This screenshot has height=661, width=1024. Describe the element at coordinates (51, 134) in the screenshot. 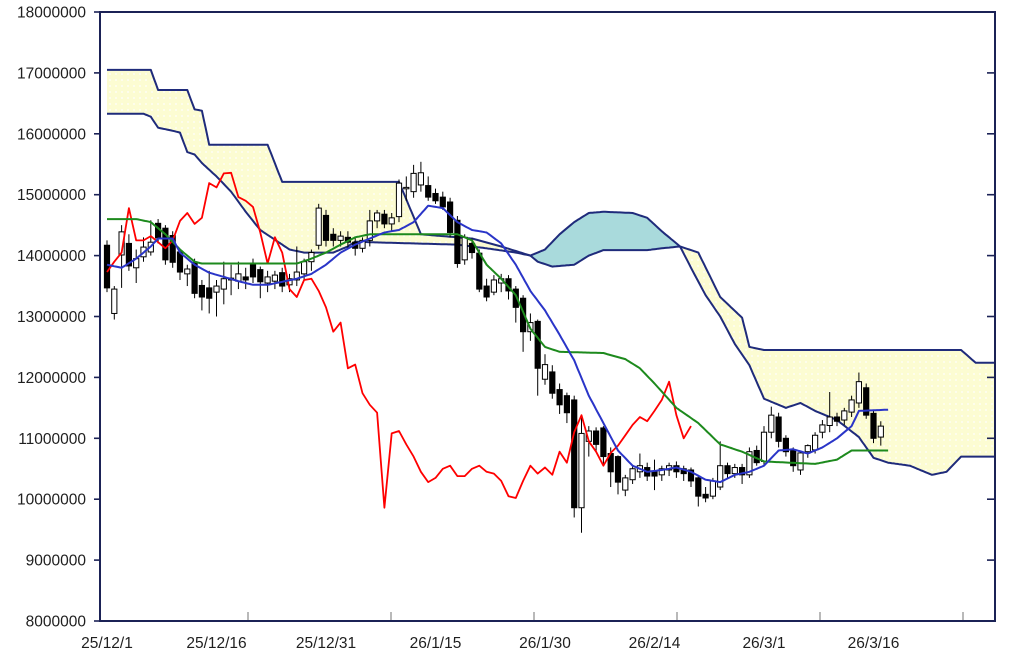

I see `y-axis-label: 16000000` at that location.